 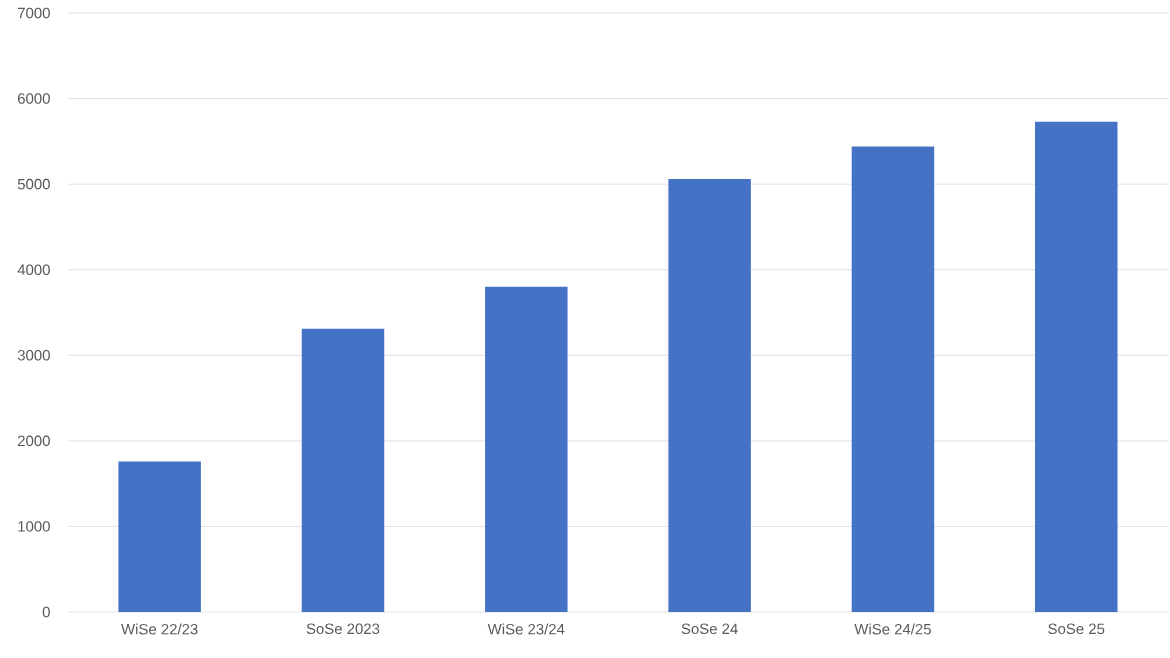 What do you see at coordinates (34, 98) in the screenshot?
I see `y-tick-label: 6000` at bounding box center [34, 98].